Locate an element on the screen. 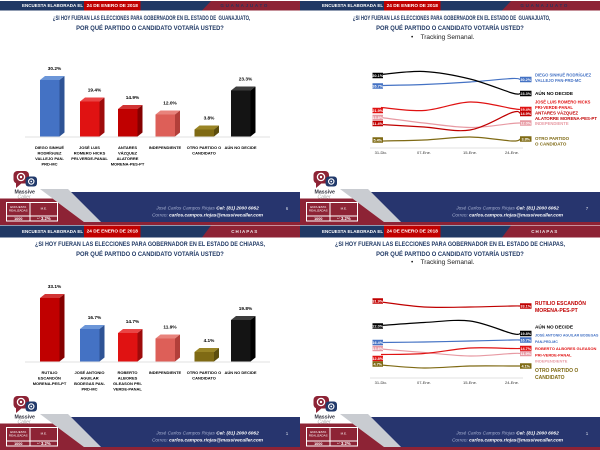 This screenshot has height=450, width=600. svg-text: JOSÉ LUIS ROMERO HICKS is located at coordinates (563, 102).